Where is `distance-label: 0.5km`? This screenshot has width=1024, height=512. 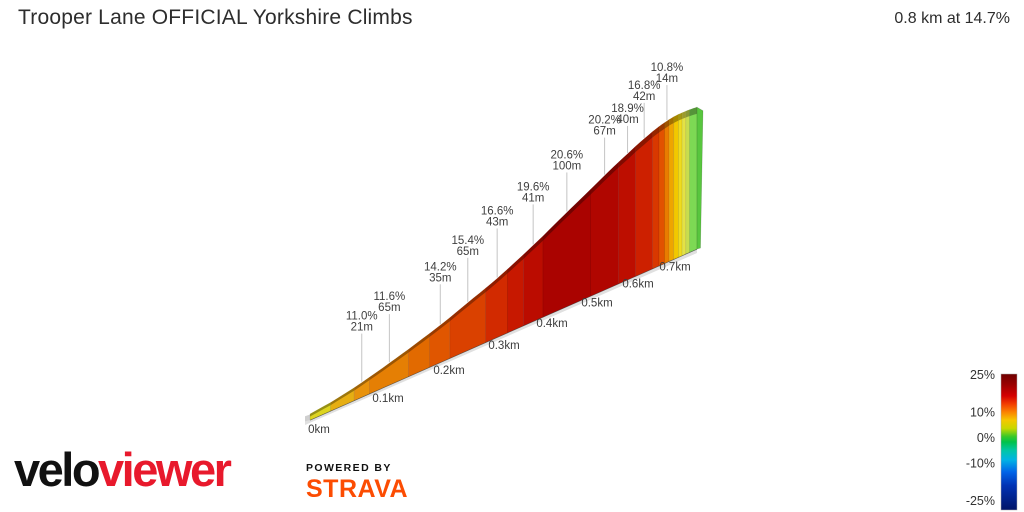
distance-label: 0.5km is located at coordinates (596, 303).